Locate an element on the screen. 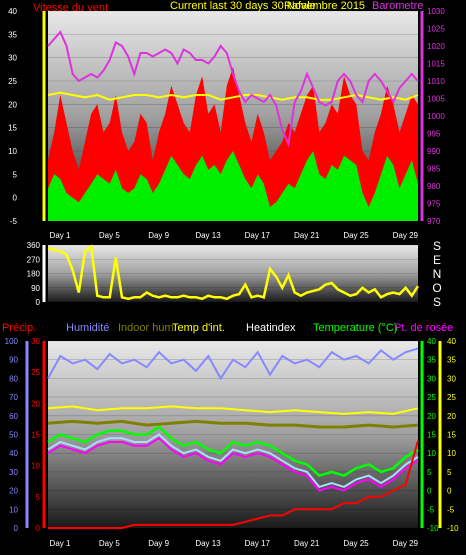 This screenshot has width=466, height=555. compass-label: N is located at coordinates (437, 274).